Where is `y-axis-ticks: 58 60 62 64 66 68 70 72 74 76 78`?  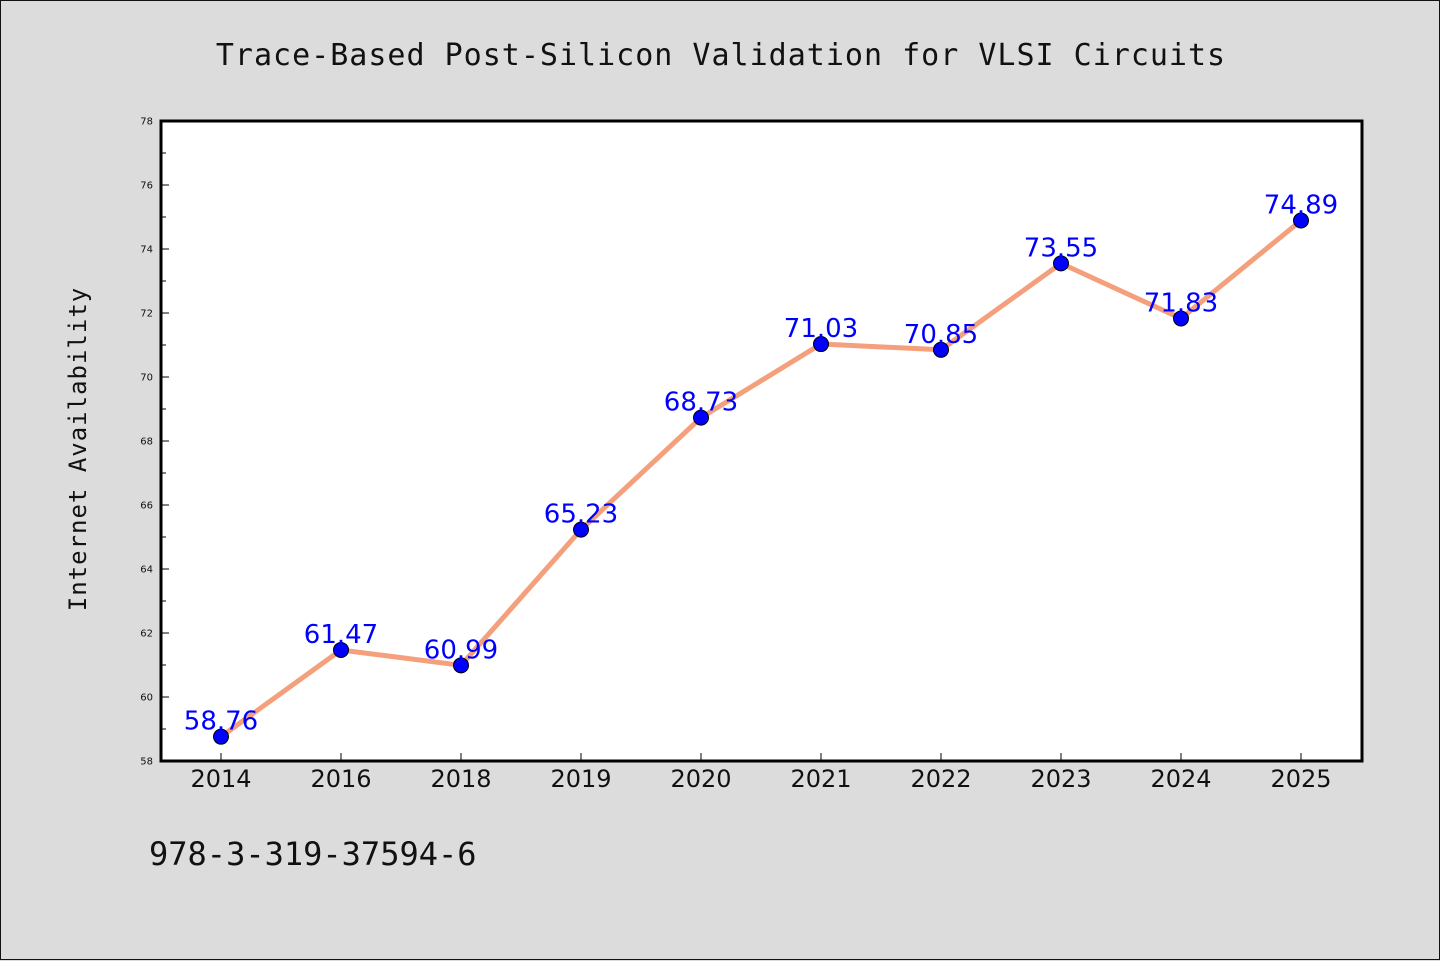
y-axis-ticks: 58 60 62 64 66 68 70 72 74 76 78 is located at coordinates (154, 442).